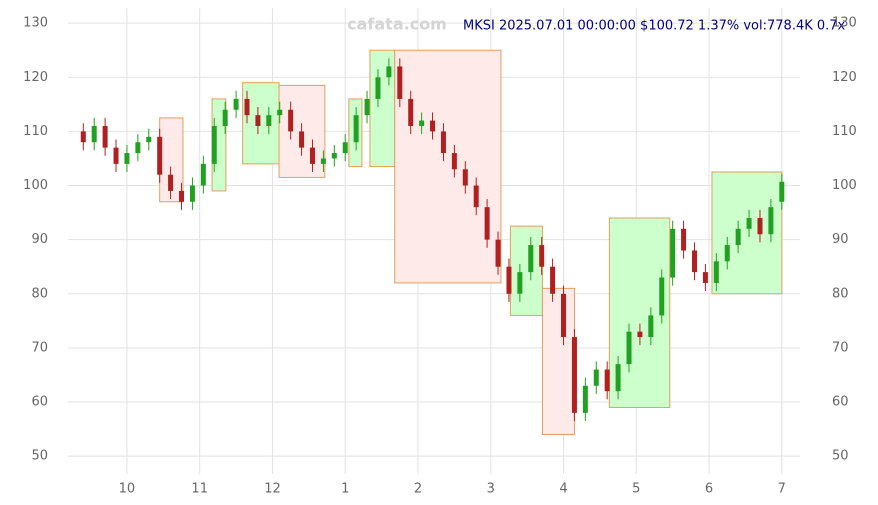 Image resolution: width=878 pixels, height=505 pixels. What do you see at coordinates (840, 347) in the screenshot?
I see `y-tick-label-right: 70` at bounding box center [840, 347].